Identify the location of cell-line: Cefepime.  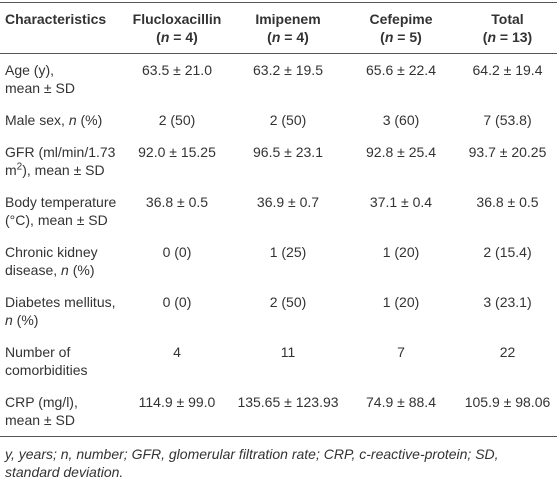
(401, 19).